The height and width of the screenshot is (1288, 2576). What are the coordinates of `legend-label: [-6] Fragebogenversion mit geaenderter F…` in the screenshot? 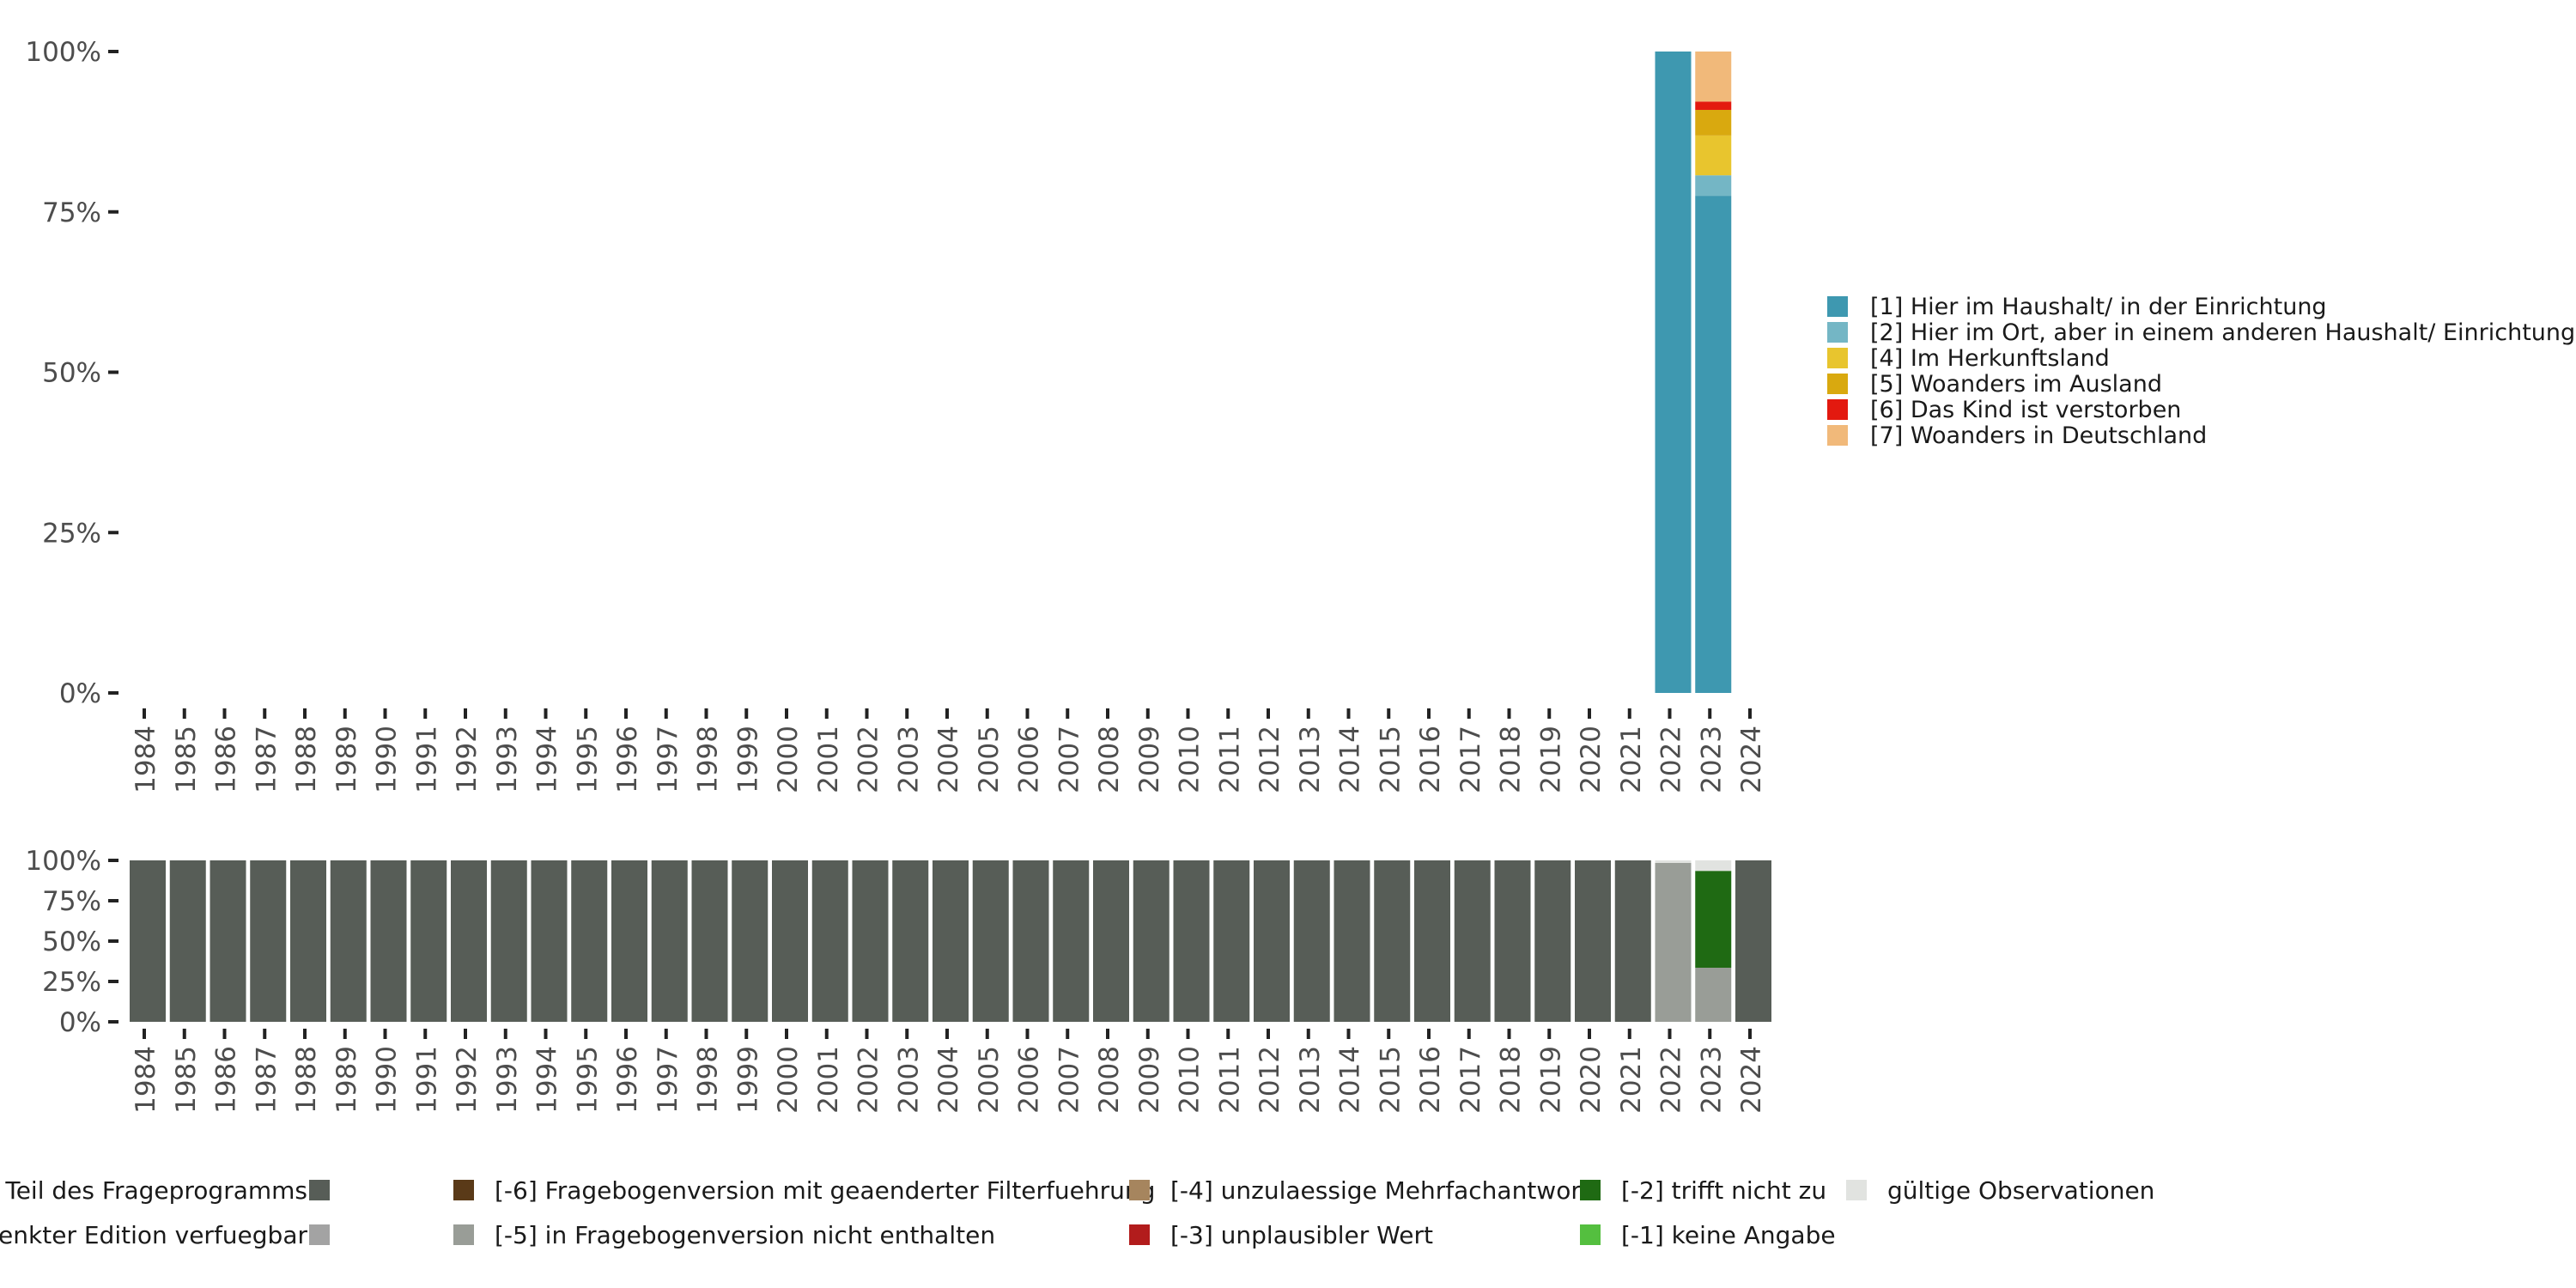 It's located at (825, 1191).